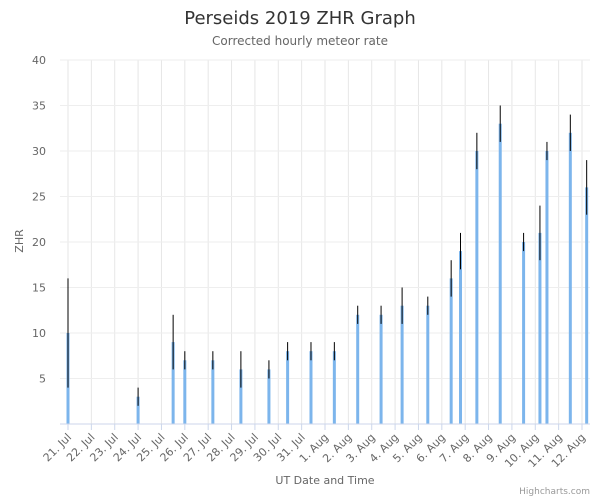 Image resolution: width=600 pixels, height=500 pixels. I want to click on y-tick-label: 15, so click(39, 288).